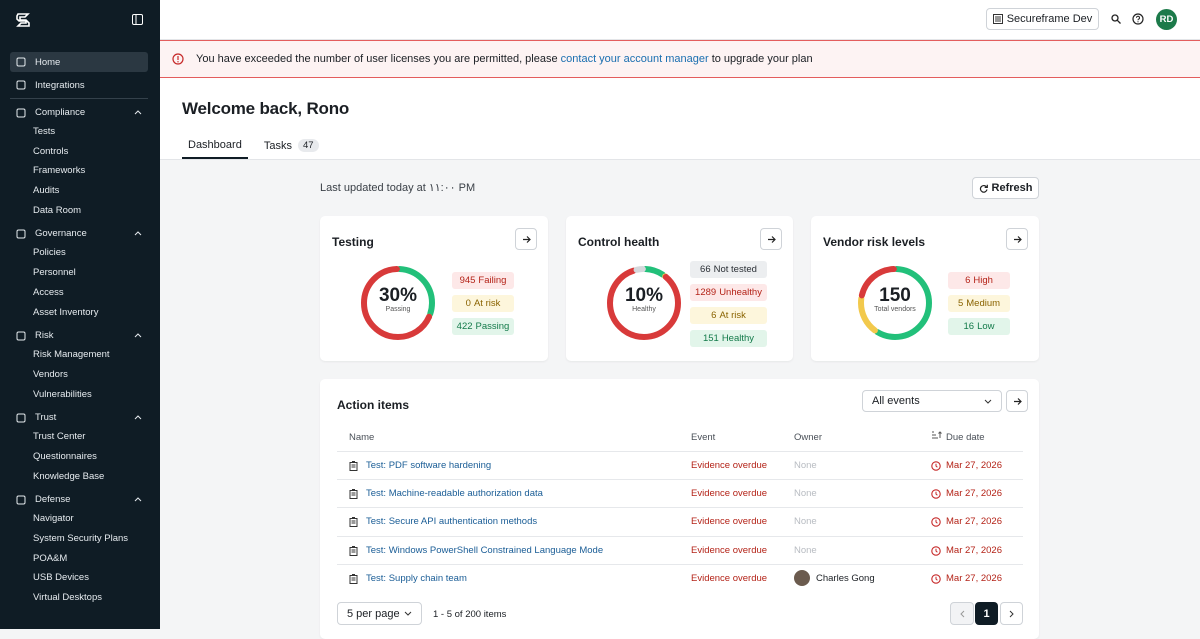 This screenshot has height=639, width=1200. What do you see at coordinates (932, 401) in the screenshot?
I see `event-filter: All events` at bounding box center [932, 401].